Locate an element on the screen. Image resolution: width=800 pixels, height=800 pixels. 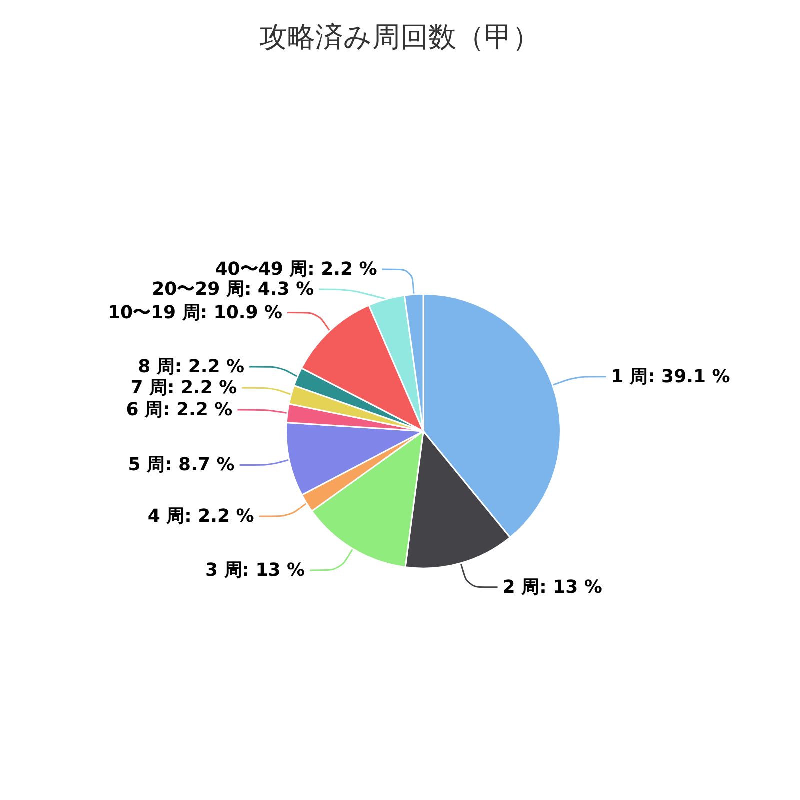
slice-label: 1 周: 39.1 % is located at coordinates (670, 377).